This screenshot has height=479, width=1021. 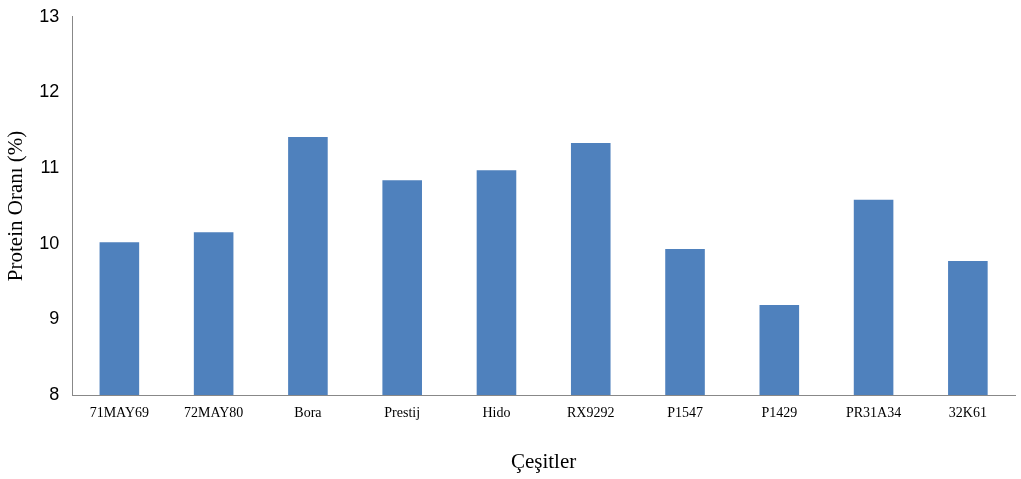 What do you see at coordinates (49, 91) in the screenshot?
I see `y-tick-label: 12` at bounding box center [49, 91].